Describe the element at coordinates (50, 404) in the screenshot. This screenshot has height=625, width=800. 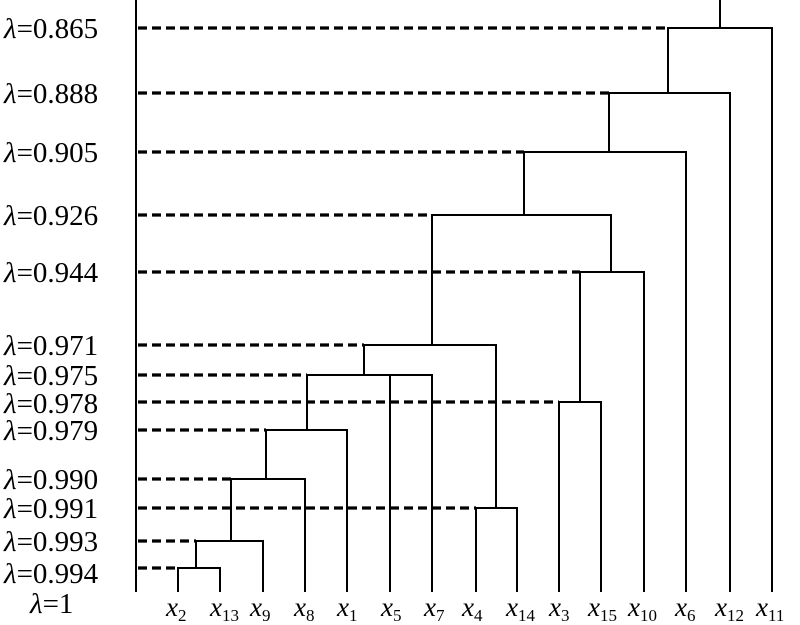
I see `lambda-label-0978: λ=0.978` at that location.